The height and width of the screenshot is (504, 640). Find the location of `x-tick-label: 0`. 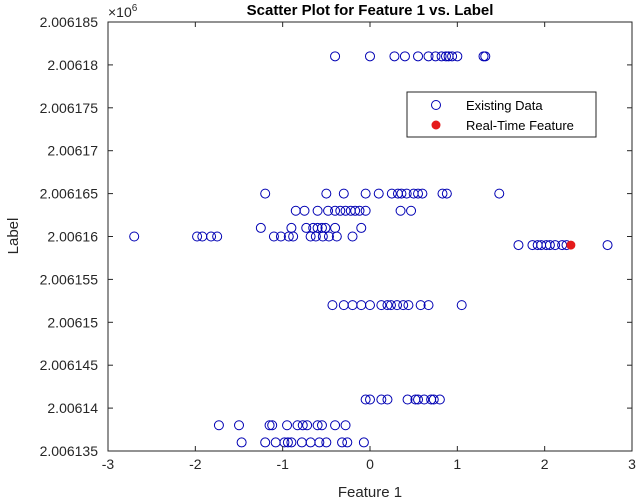

x-tick-label: 0 is located at coordinates (370, 464).